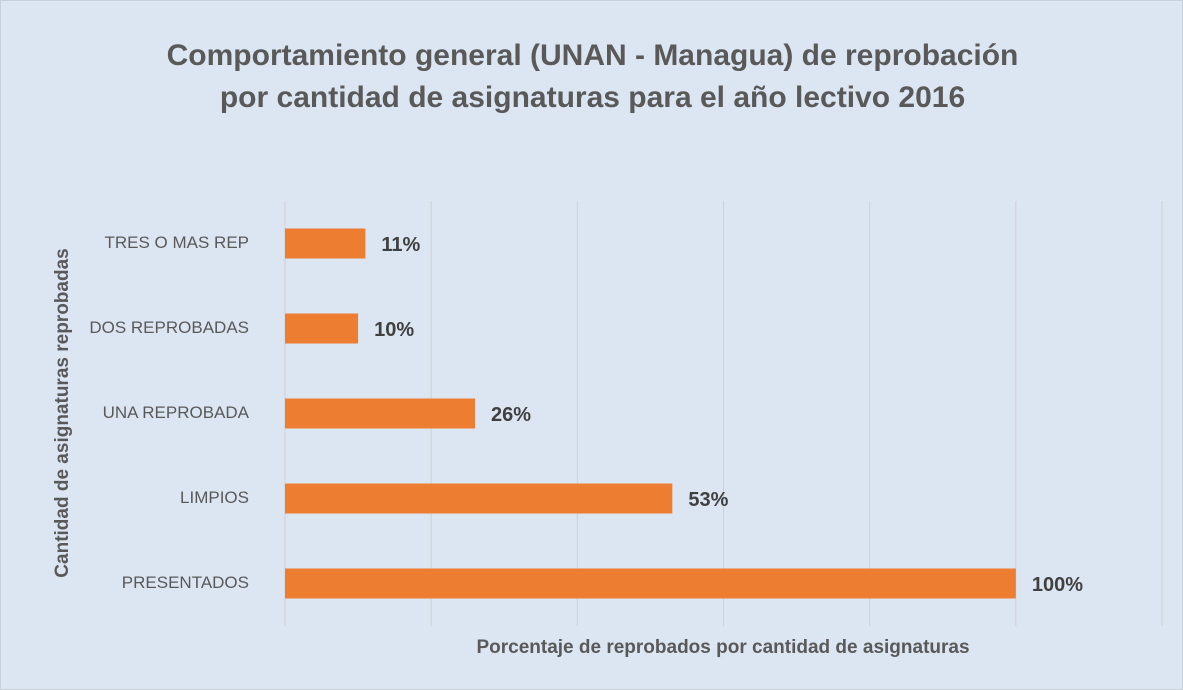 This screenshot has width=1183, height=690. Describe the element at coordinates (708, 500) in the screenshot. I see `value-label: 53%` at that location.